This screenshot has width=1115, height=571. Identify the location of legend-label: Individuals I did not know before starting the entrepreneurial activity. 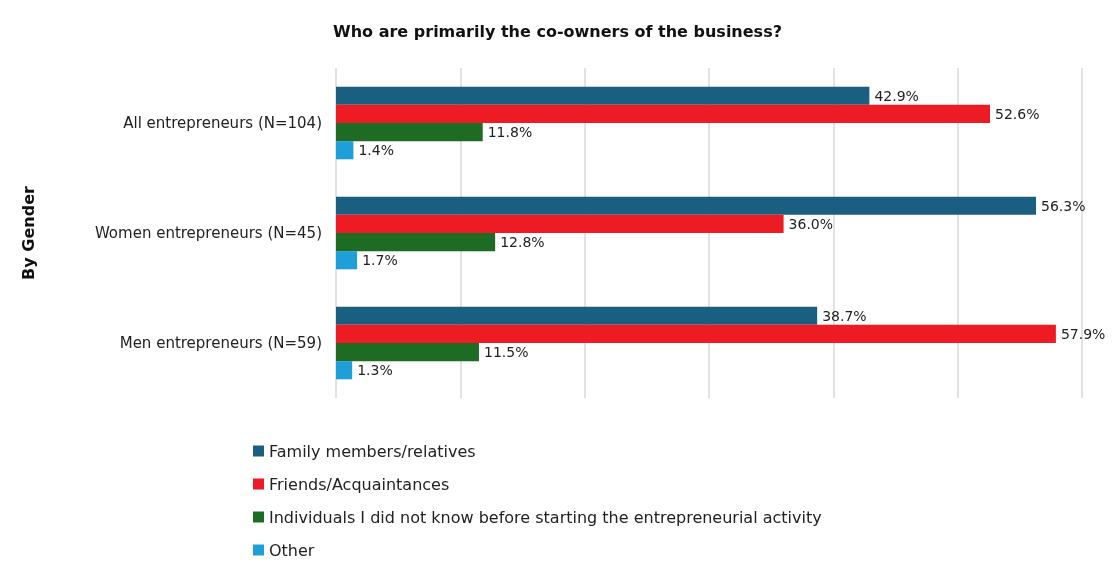
(545, 517).